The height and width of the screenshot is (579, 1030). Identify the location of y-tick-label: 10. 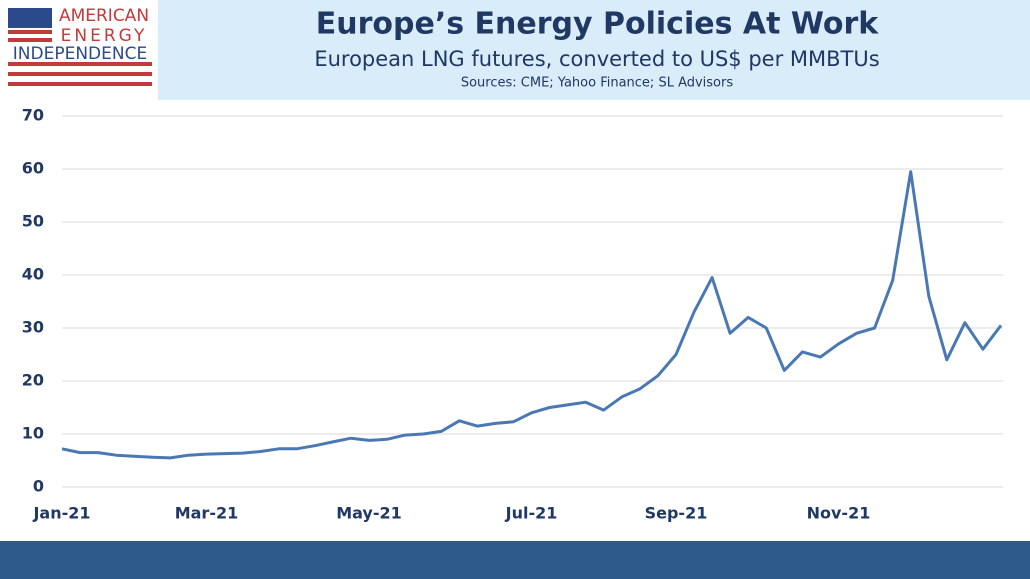
(33, 433).